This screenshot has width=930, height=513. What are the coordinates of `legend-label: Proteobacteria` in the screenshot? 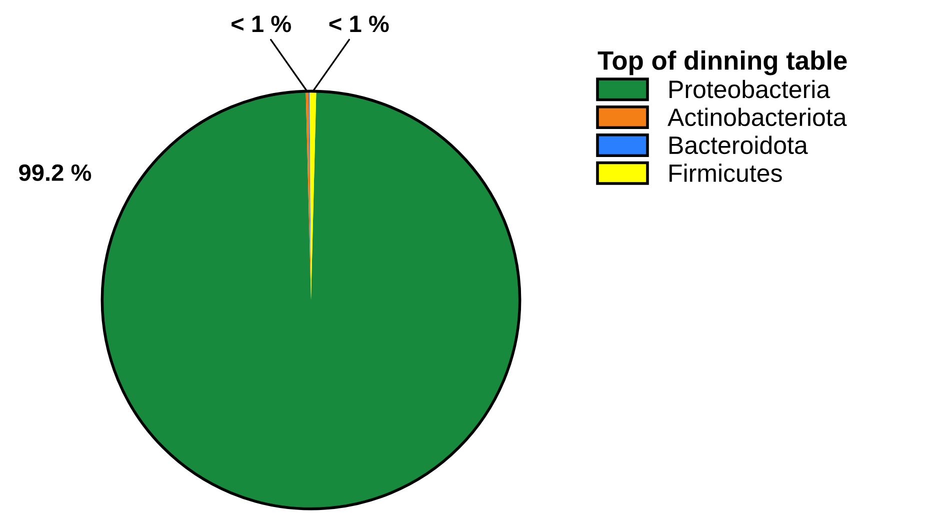 It's located at (750, 89).